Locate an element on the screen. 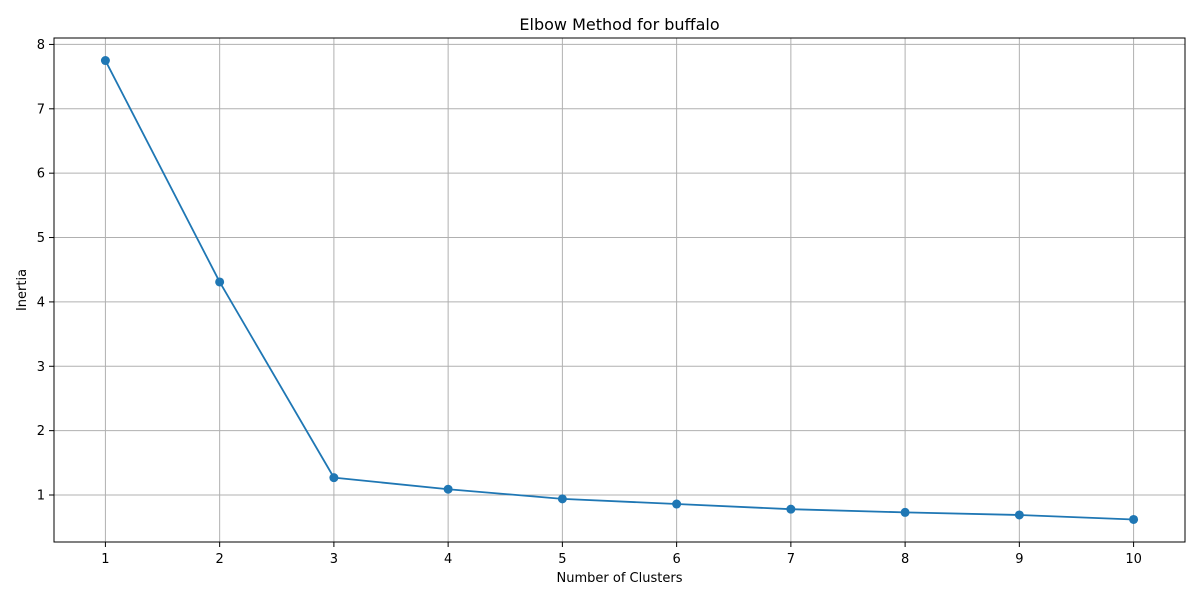  x-tick-label: 2 is located at coordinates (220, 559).